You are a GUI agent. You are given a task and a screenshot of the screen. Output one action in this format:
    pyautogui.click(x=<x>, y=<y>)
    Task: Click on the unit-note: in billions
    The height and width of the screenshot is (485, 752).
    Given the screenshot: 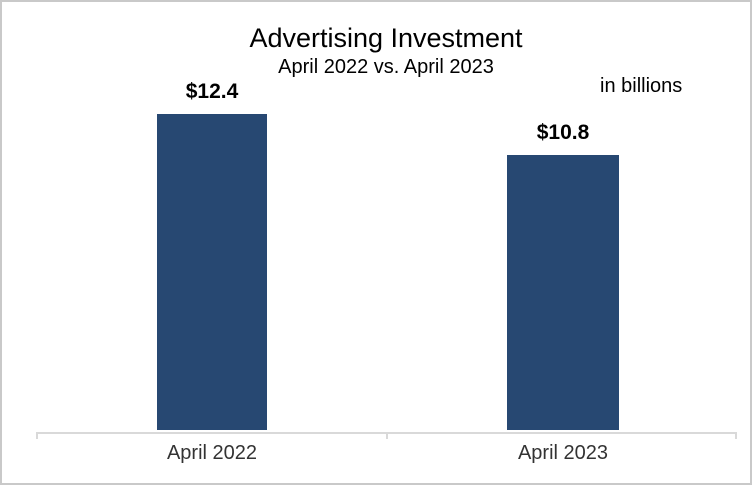 What is the action you would take?
    pyautogui.click(x=641, y=86)
    